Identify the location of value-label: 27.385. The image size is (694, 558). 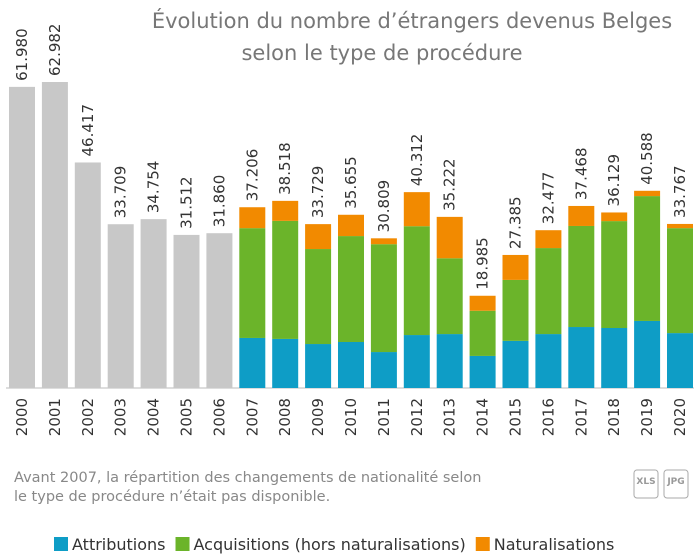
(516, 222).